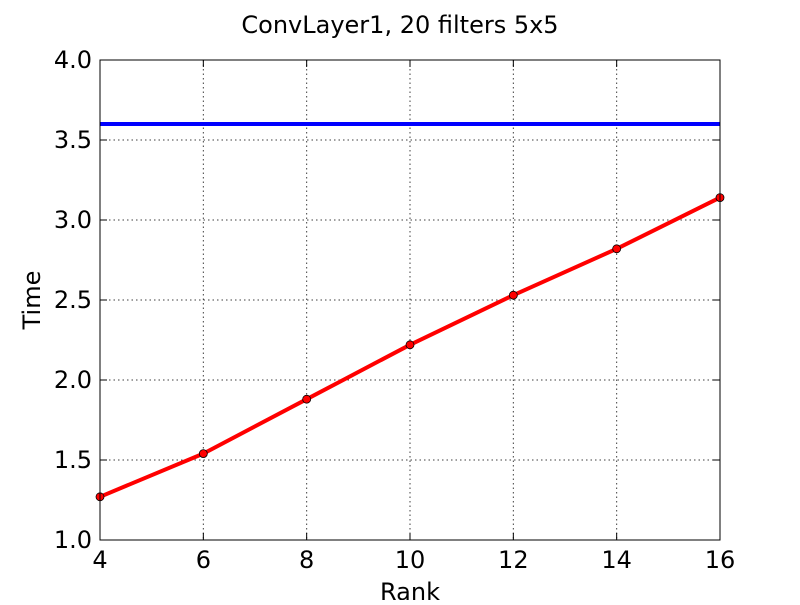 Image resolution: width=800 pixels, height=605 pixels. What do you see at coordinates (410, 560) in the screenshot?
I see `x-tick-label: 10` at bounding box center [410, 560].